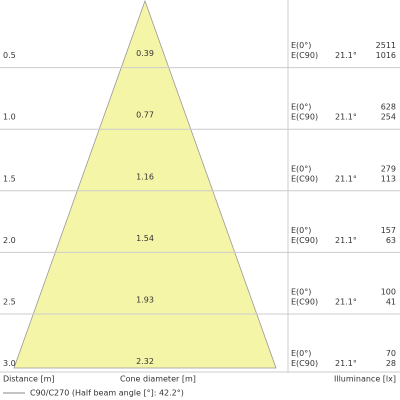 The height and width of the screenshot is (400, 400). I want to click on diameter: 0.77, so click(145, 115).